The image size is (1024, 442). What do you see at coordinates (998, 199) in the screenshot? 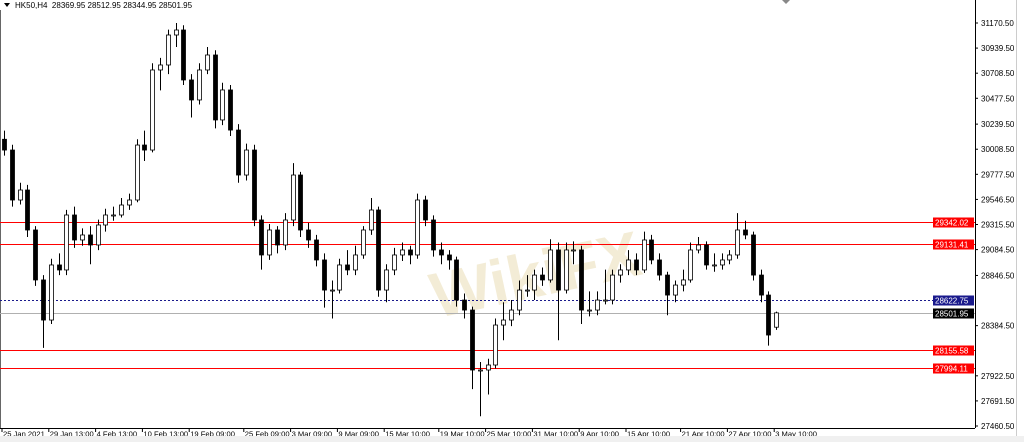
I see `y-tick-label: 29546.50` at bounding box center [998, 199].